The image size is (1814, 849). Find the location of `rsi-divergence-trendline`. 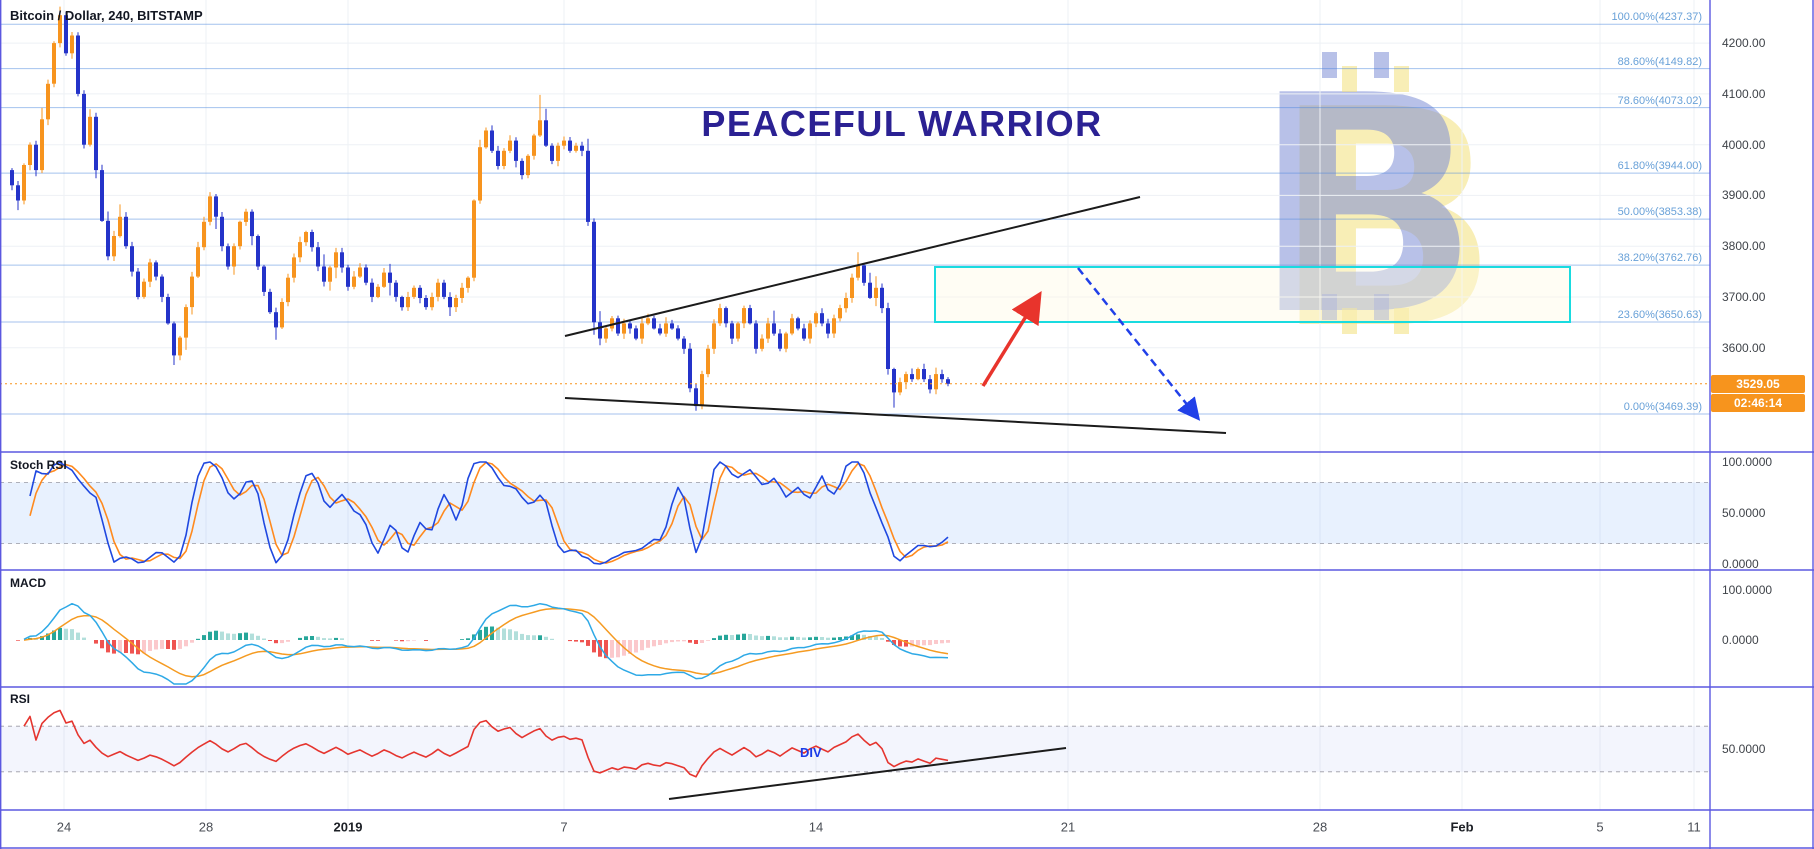

rsi-divergence-trendline is located at coordinates (867, 773).